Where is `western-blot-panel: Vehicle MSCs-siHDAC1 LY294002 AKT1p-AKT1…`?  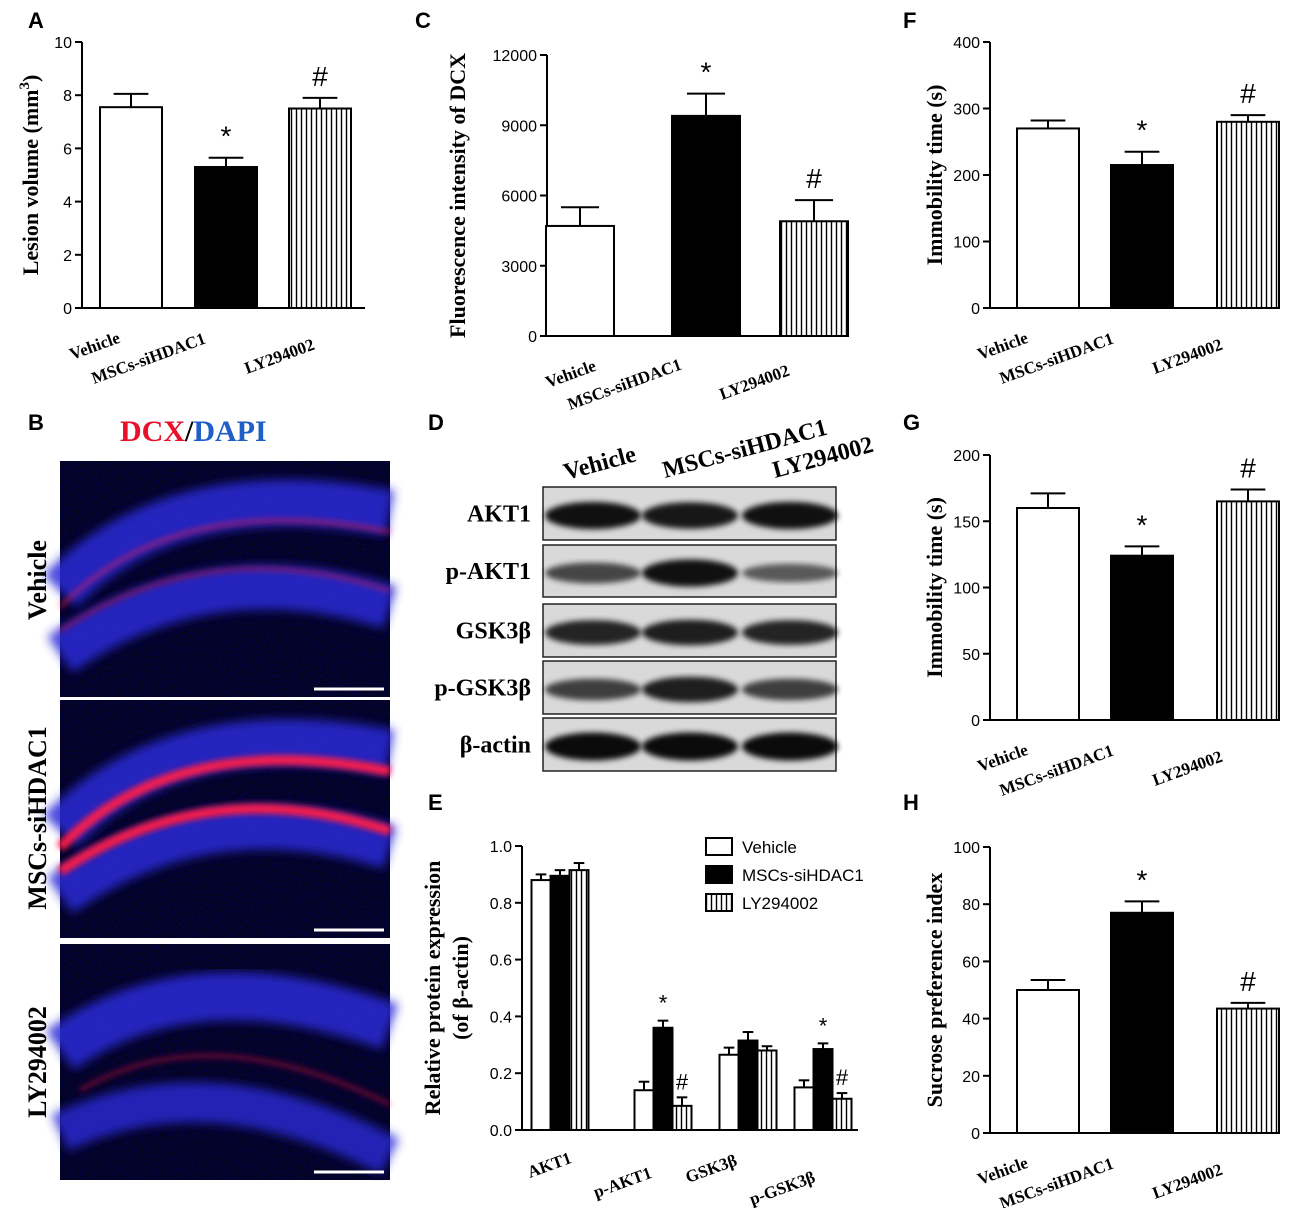
western-blot-panel: Vehicle MSCs-siHDAC1 LY294002 AKT1p-AKT1… is located at coordinates (655, 593).